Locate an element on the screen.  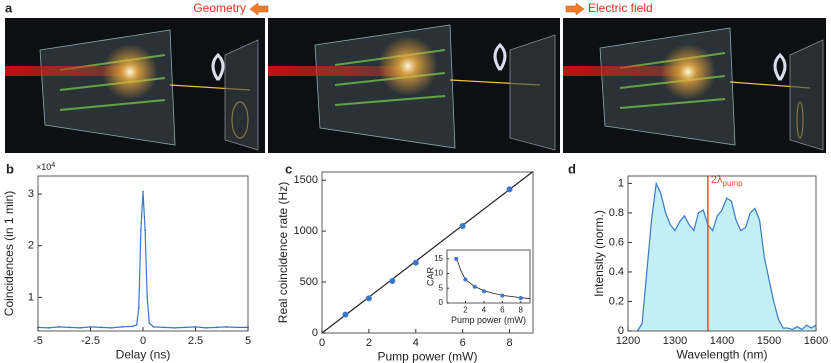
y-tick-label: 2 is located at coordinates (31, 246).